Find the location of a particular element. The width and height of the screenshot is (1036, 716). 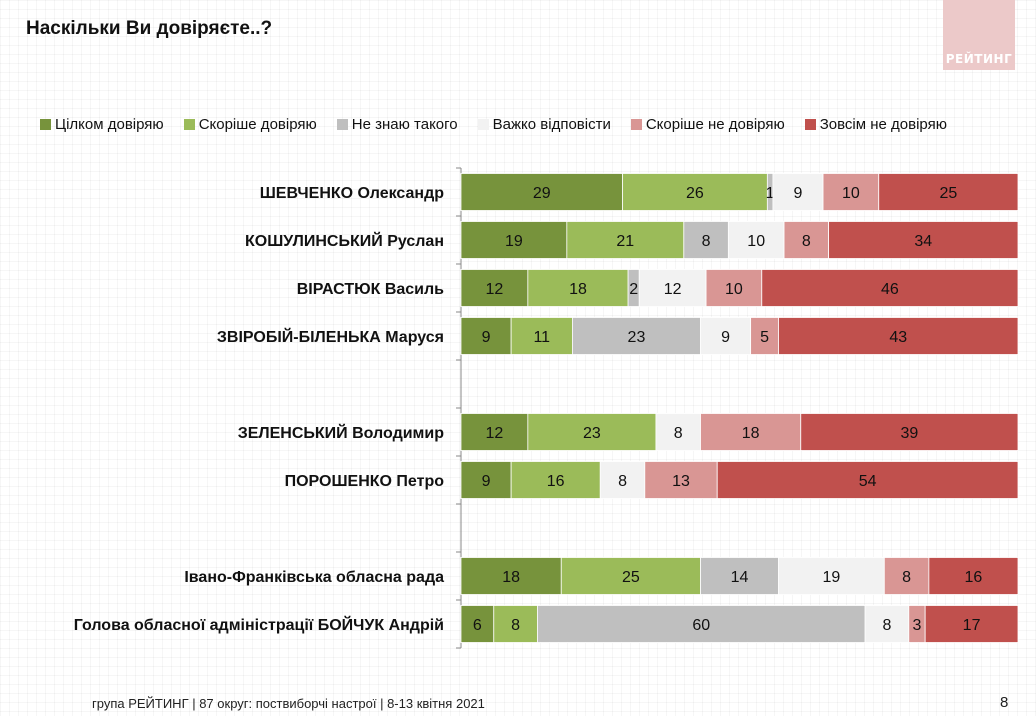

data-label: 14 is located at coordinates (740, 577).